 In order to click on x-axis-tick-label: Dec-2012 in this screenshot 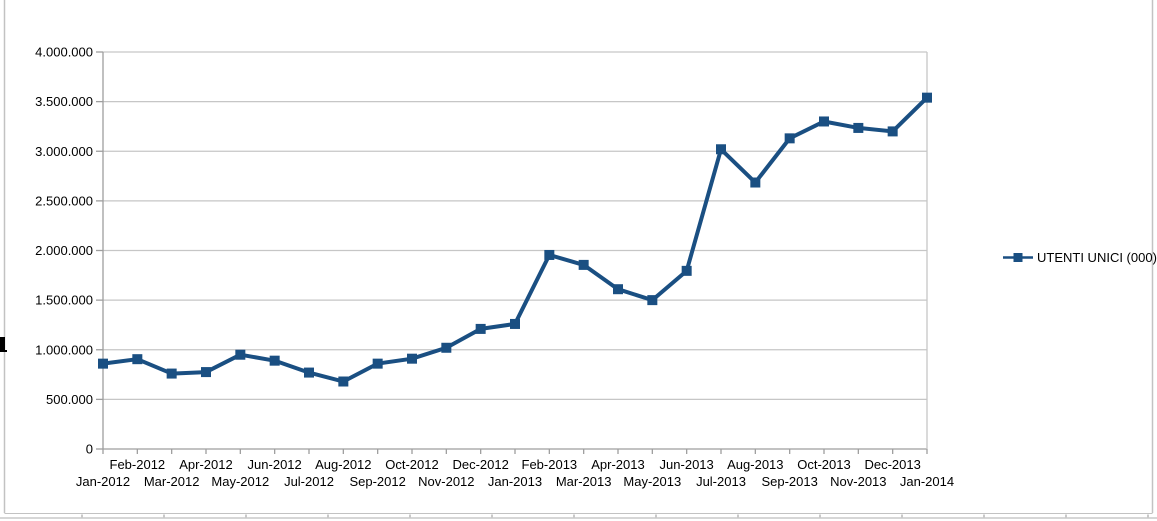, I will do `click(480, 464)`.